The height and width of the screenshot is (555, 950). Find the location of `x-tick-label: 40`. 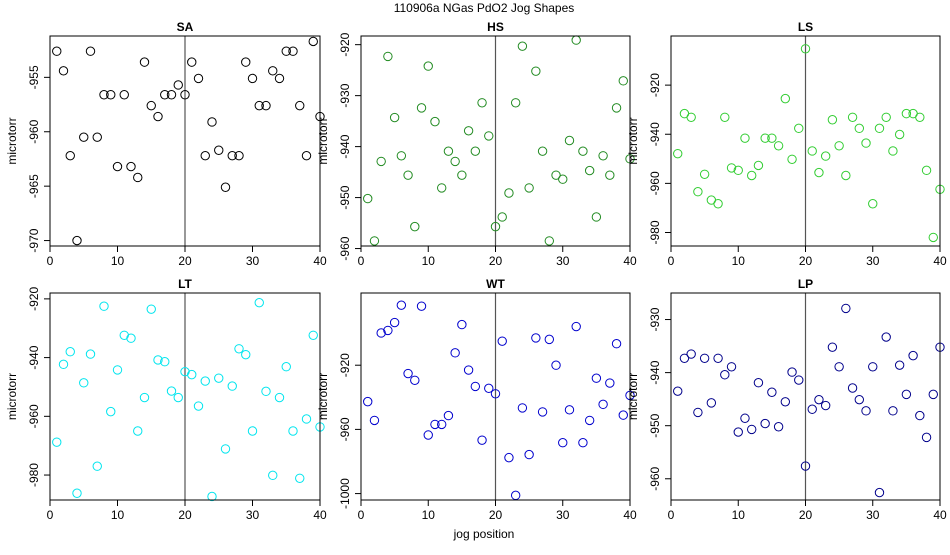

x-tick-label: 40 is located at coordinates (630, 261).